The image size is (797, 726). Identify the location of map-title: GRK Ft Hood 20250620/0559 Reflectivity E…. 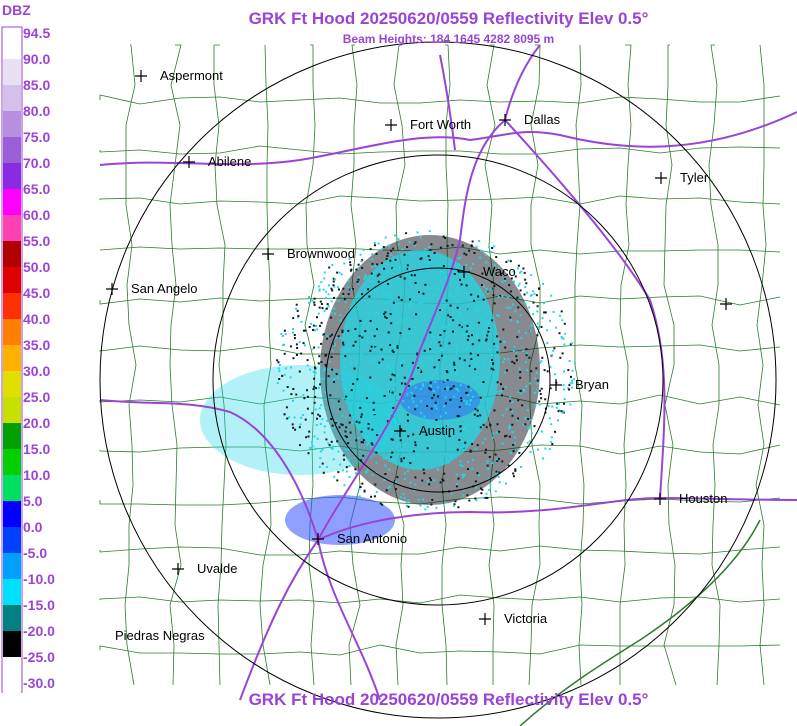
(448, 18).